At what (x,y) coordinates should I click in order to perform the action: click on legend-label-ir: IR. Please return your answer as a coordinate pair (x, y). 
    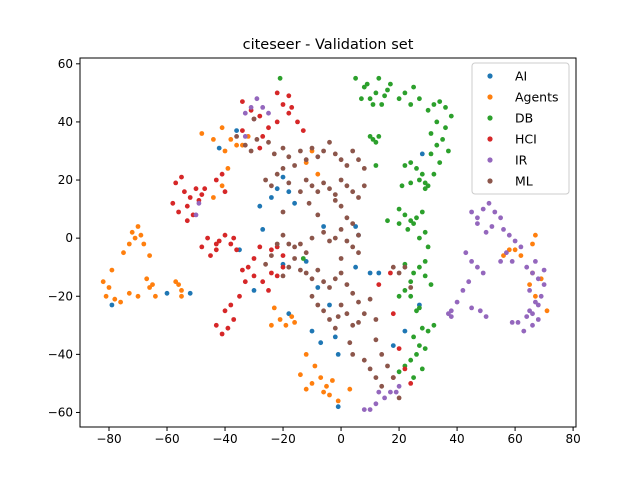
    Looking at the image, I should click on (521, 160).